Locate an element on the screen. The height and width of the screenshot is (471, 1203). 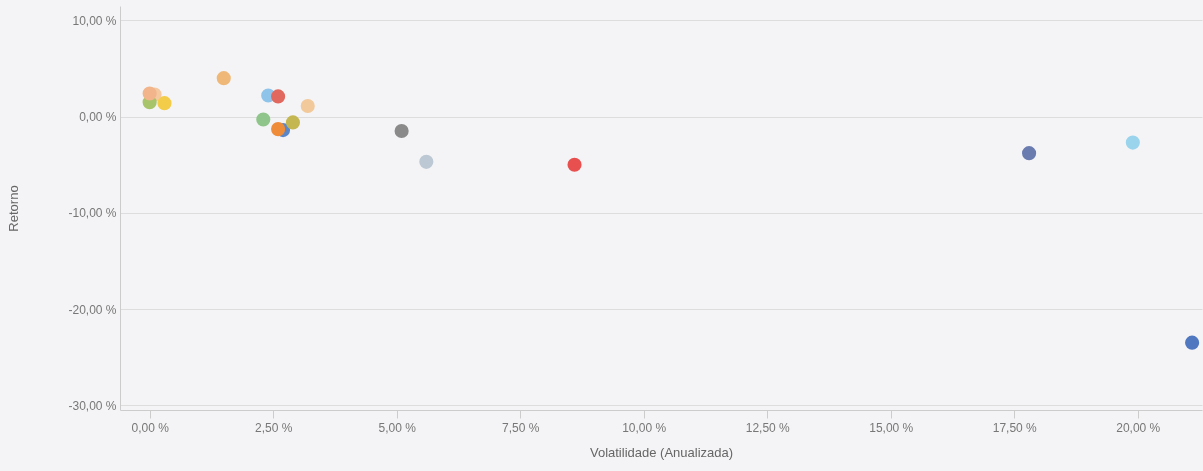
y-tick-label: -10,00 % is located at coordinates (92, 213).